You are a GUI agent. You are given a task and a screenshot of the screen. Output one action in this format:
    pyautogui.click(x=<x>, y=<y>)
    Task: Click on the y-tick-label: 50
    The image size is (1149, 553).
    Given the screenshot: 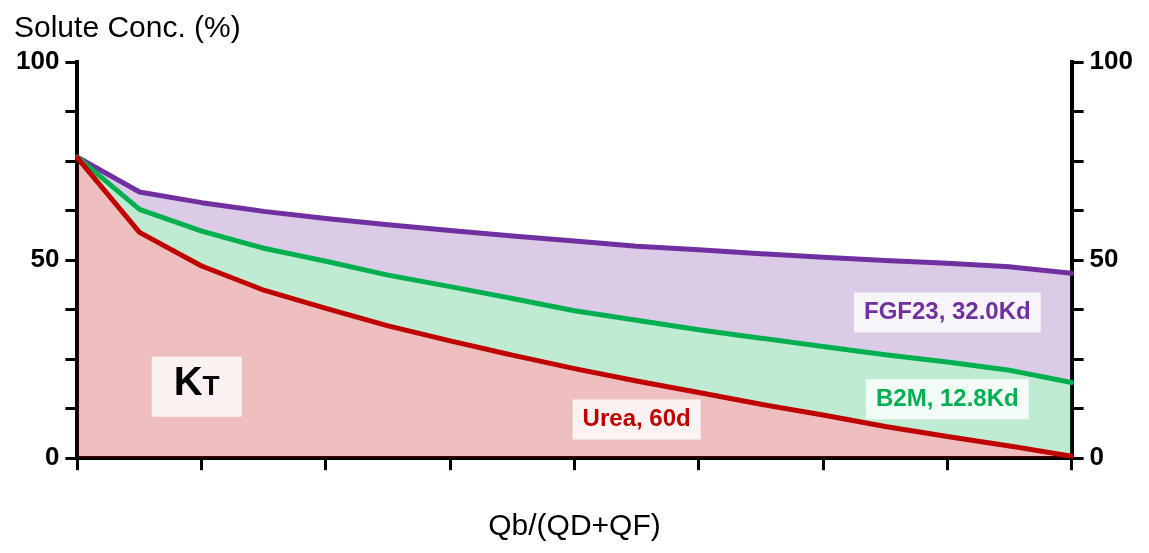 What is the action you would take?
    pyautogui.click(x=45, y=258)
    